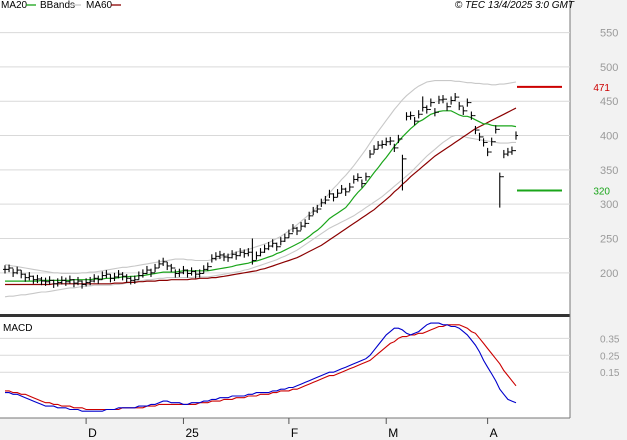 The height and width of the screenshot is (440, 627). What do you see at coordinates (563, 140) in the screenshot?
I see `level-annotations: 471 320` at bounding box center [563, 140].